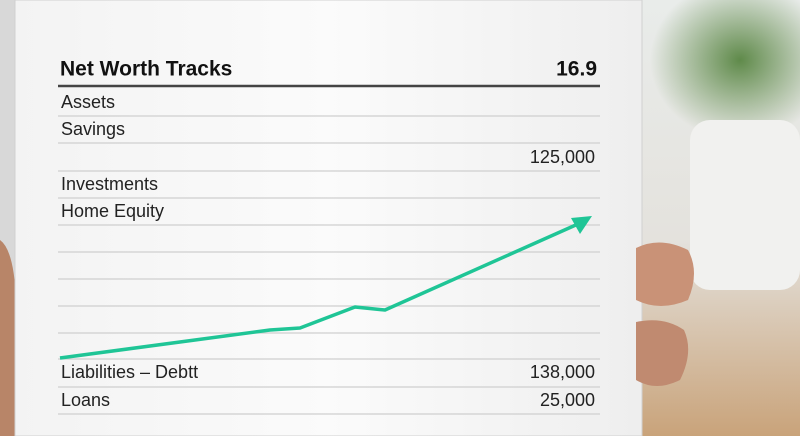 The height and width of the screenshot is (436, 800). I want to click on row-amount: 25,000, so click(567, 400).